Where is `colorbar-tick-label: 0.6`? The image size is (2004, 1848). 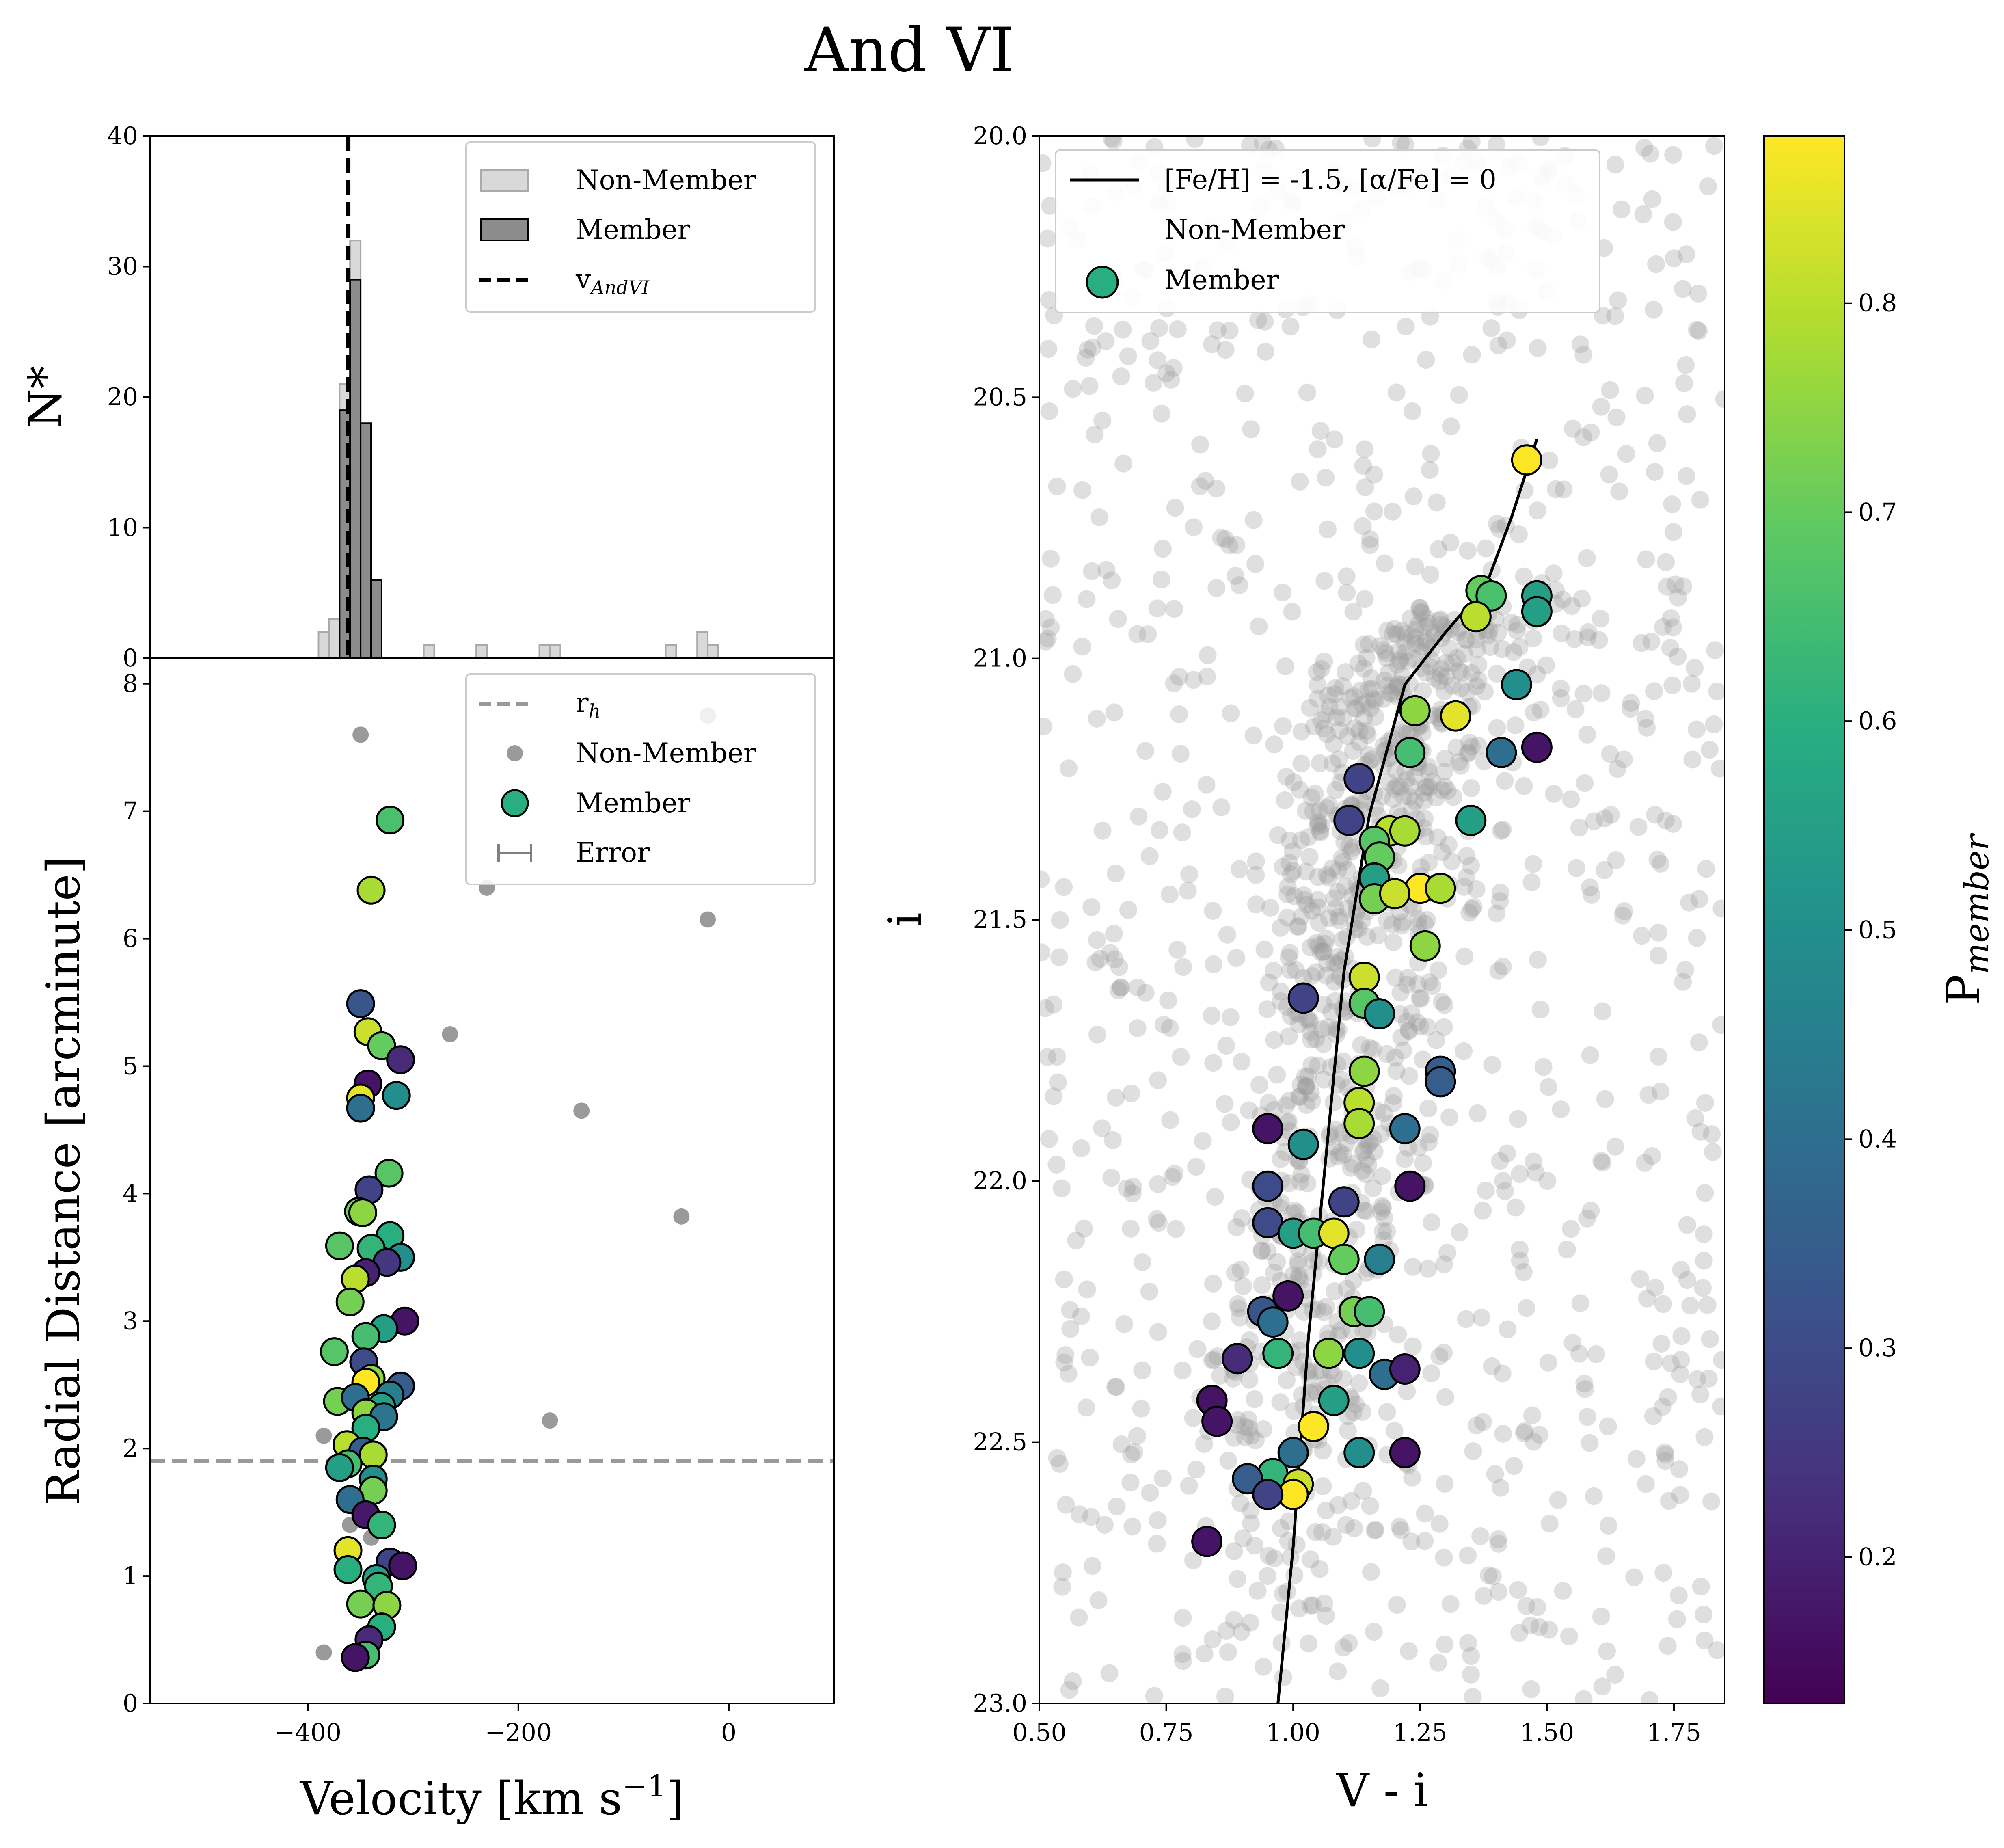
colorbar-tick-label: 0.6 is located at coordinates (1877, 721).